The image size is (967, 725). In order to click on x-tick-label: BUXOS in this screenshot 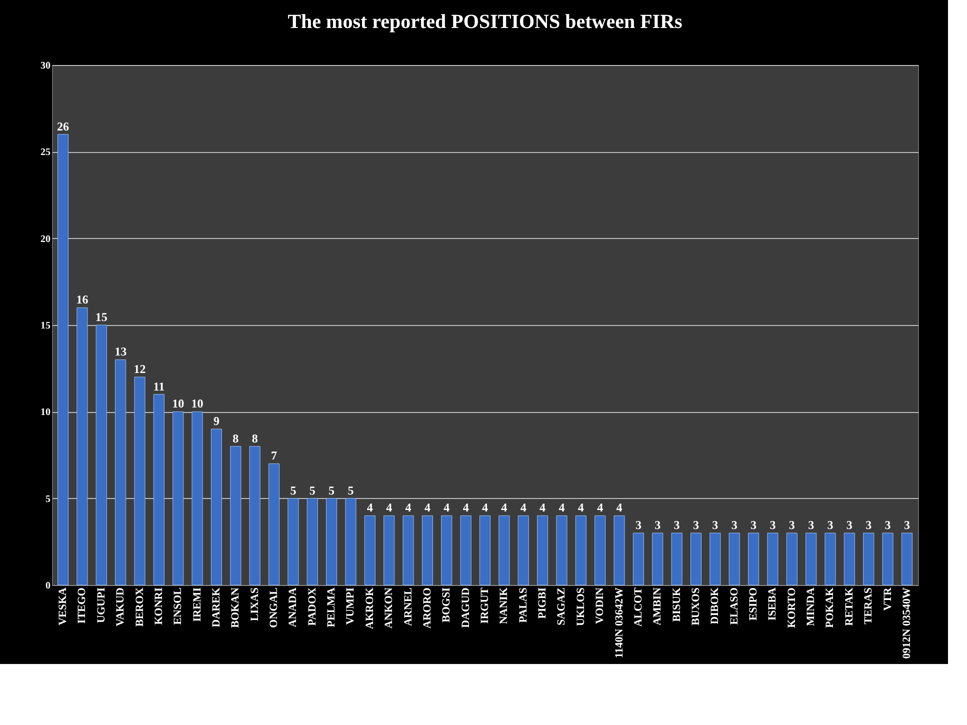, I will do `click(696, 607)`.